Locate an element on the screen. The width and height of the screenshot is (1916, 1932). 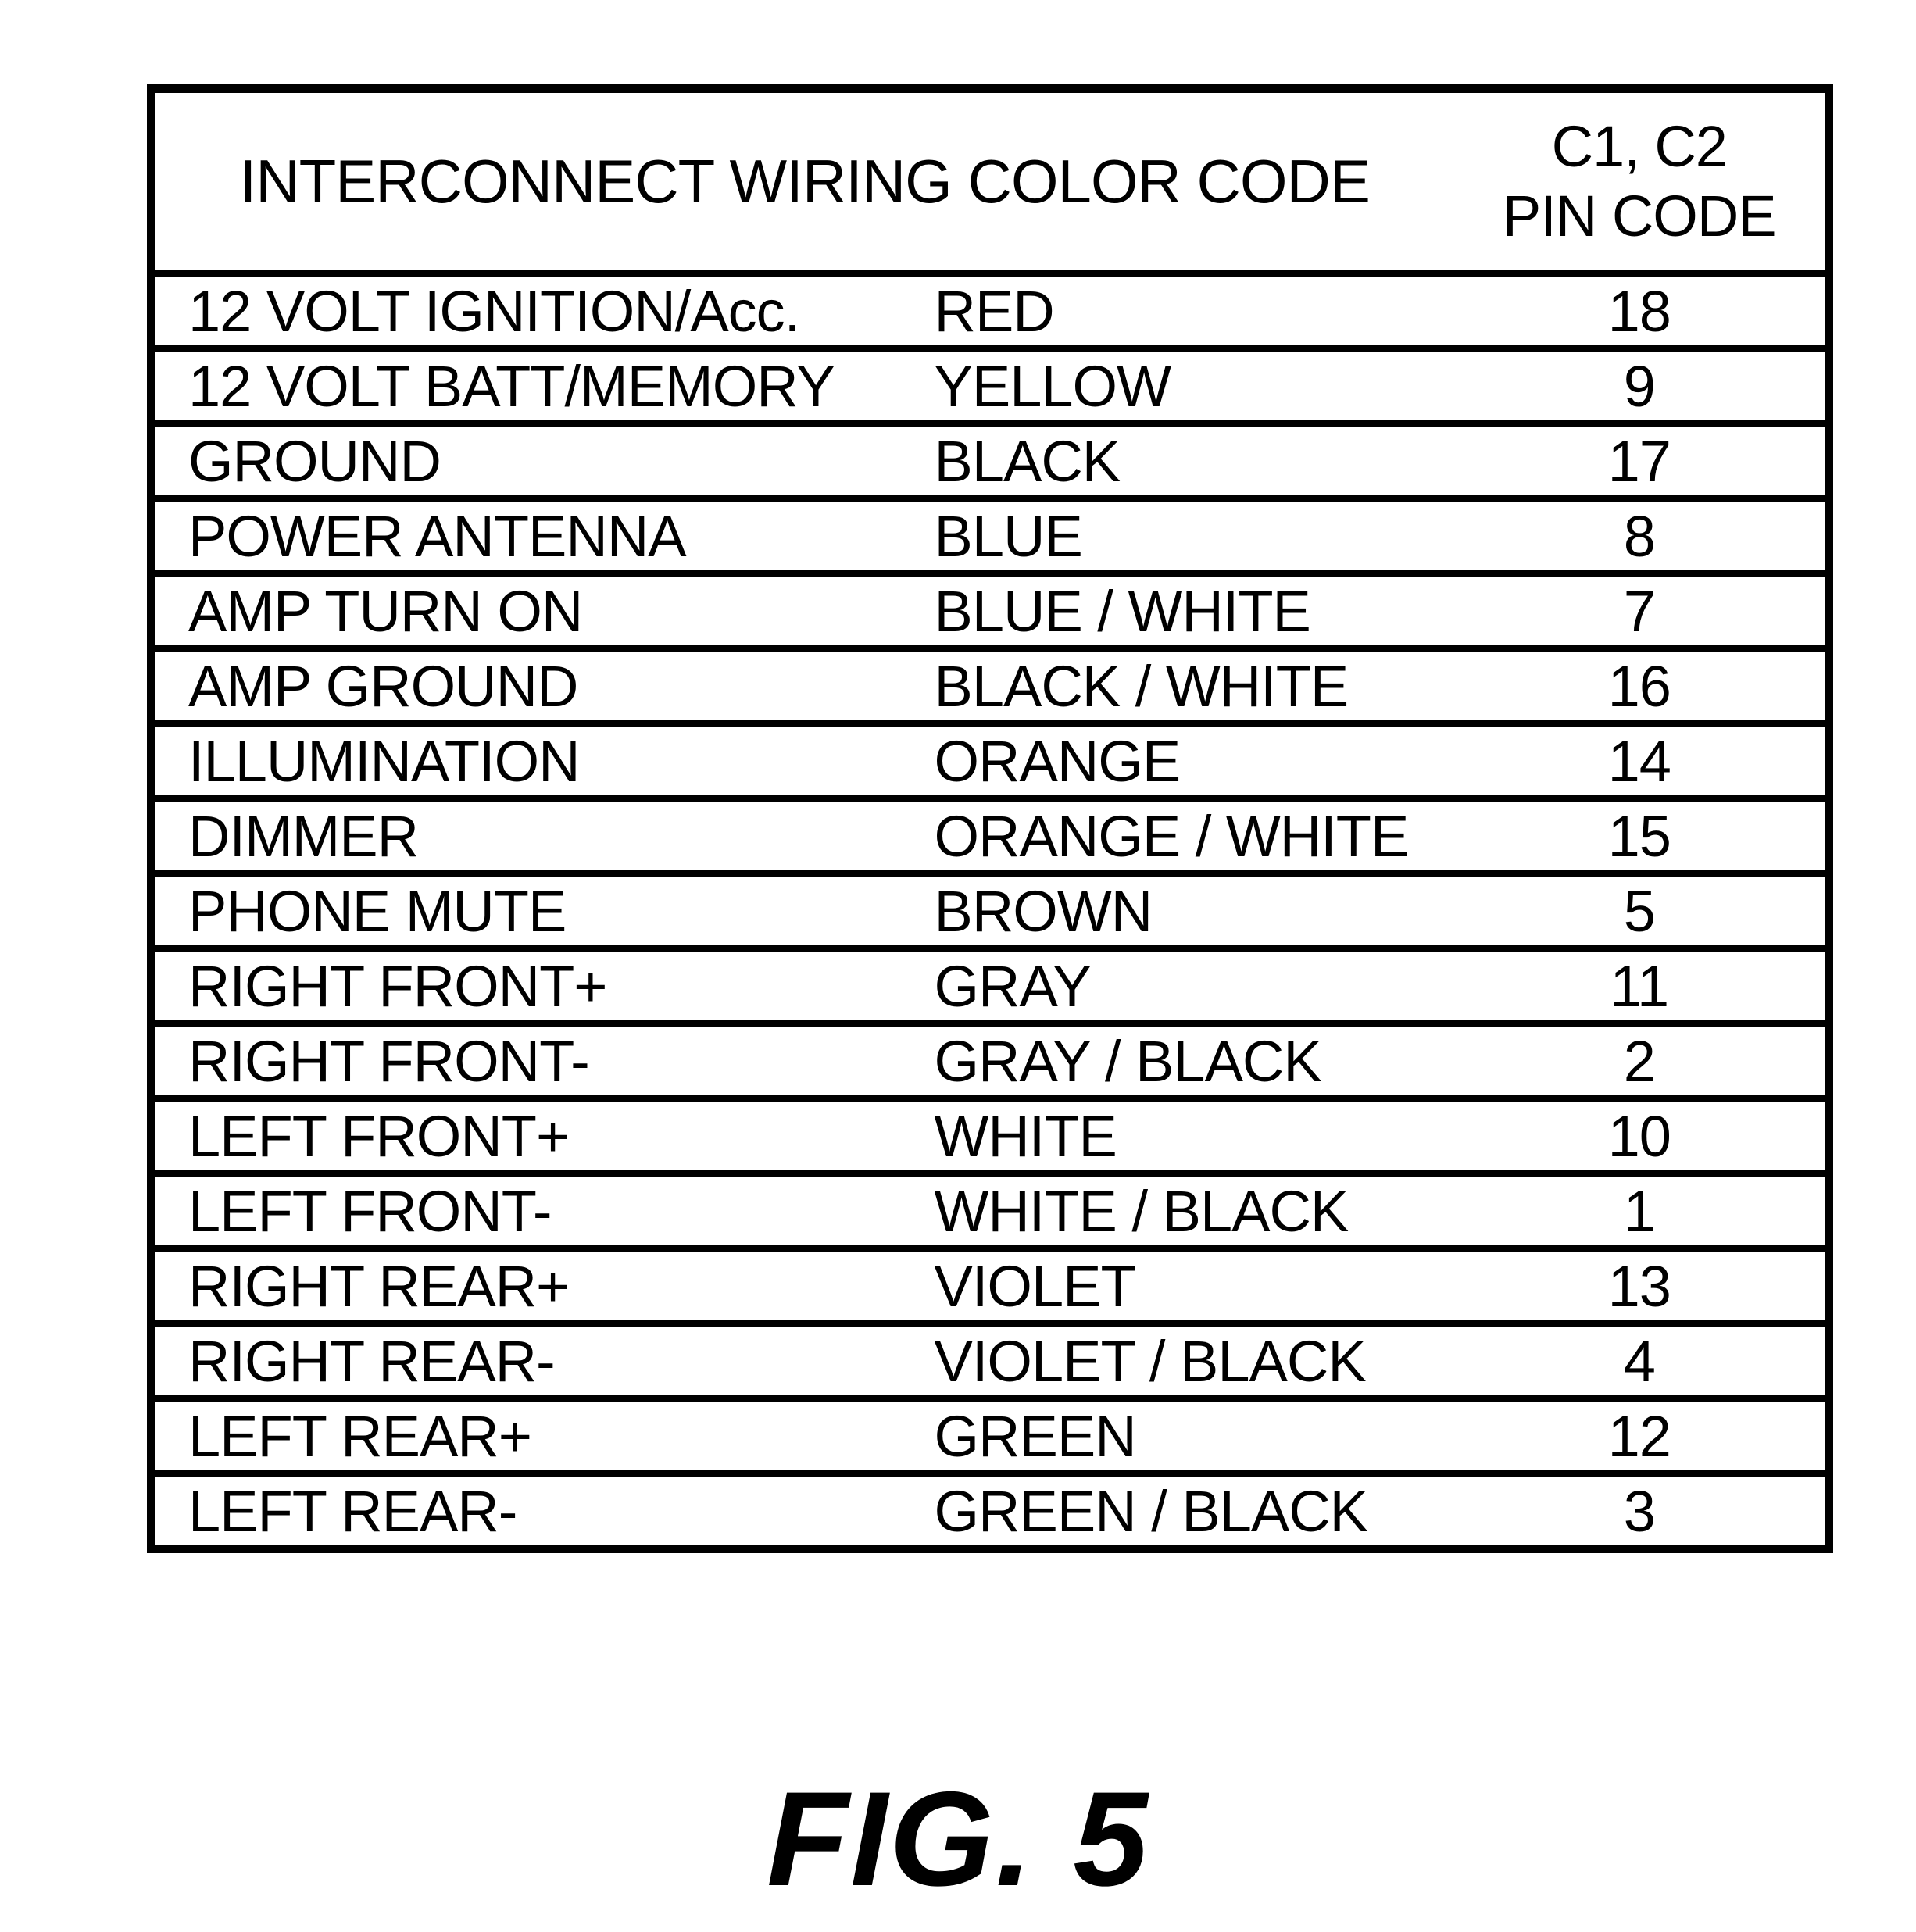
signal-name-cell: DIMMER is located at coordinates (543, 834).